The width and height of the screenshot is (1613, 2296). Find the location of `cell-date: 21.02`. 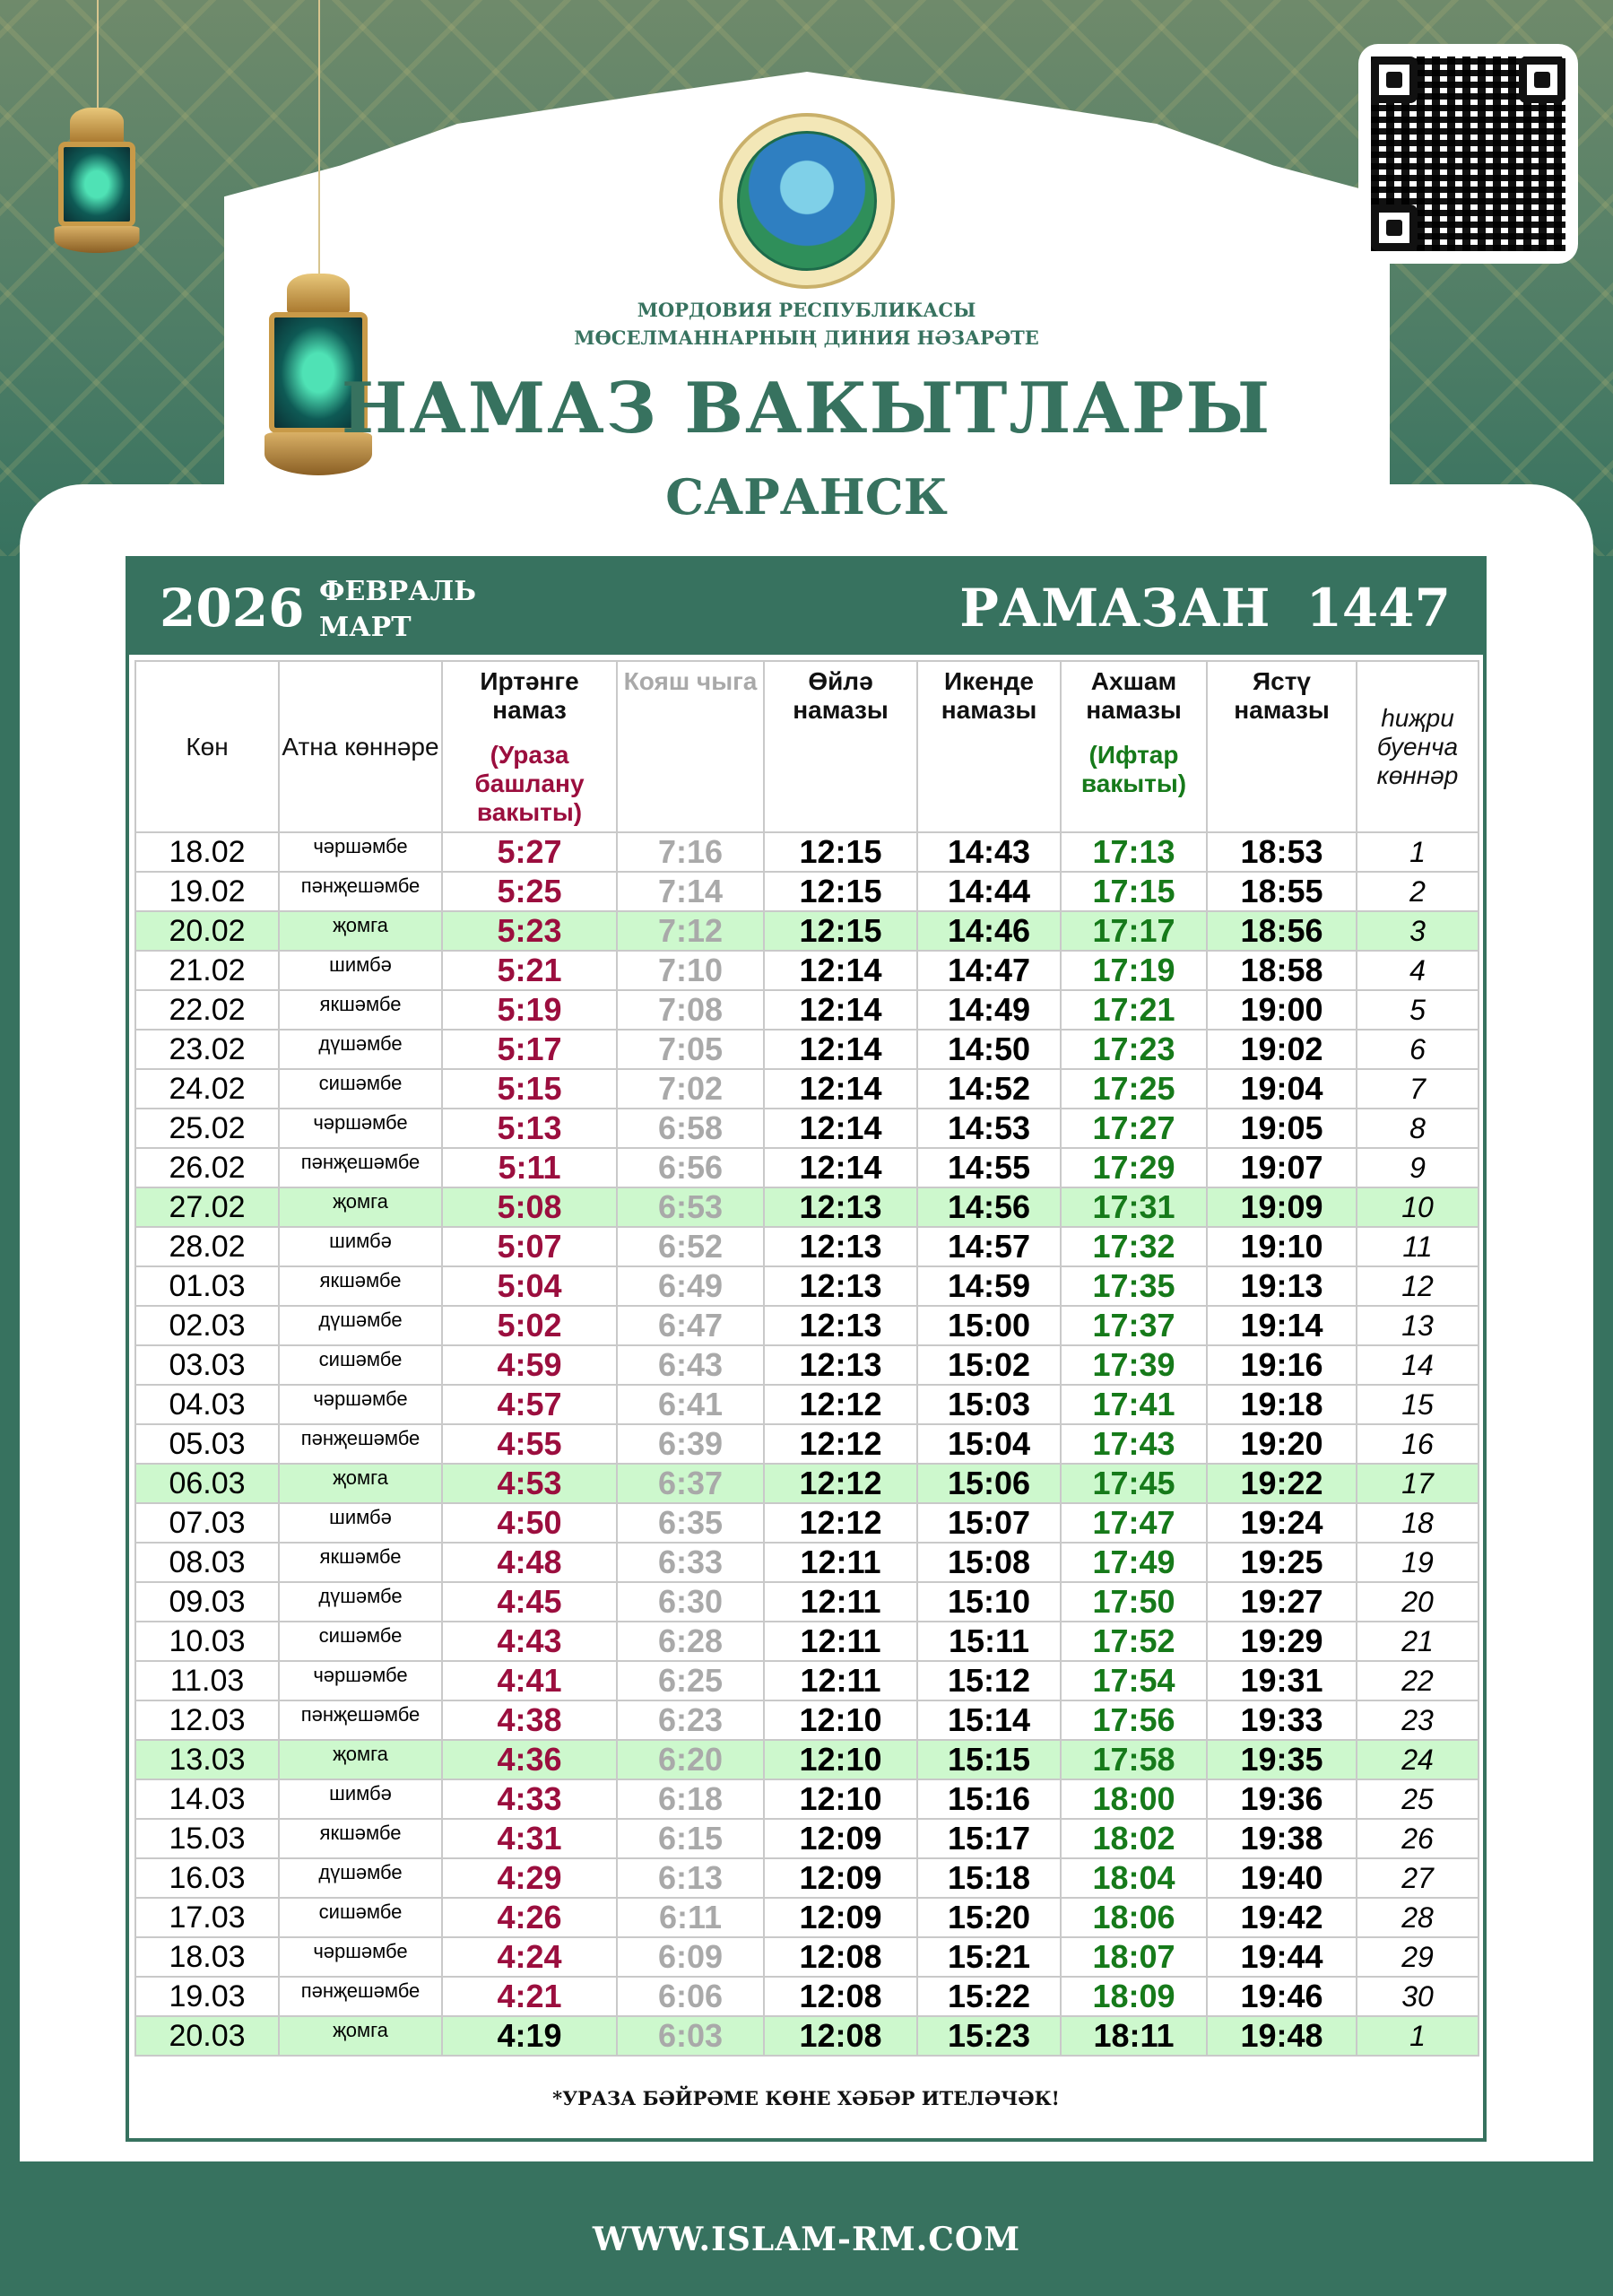

cell-date: 21.02 is located at coordinates (207, 970).